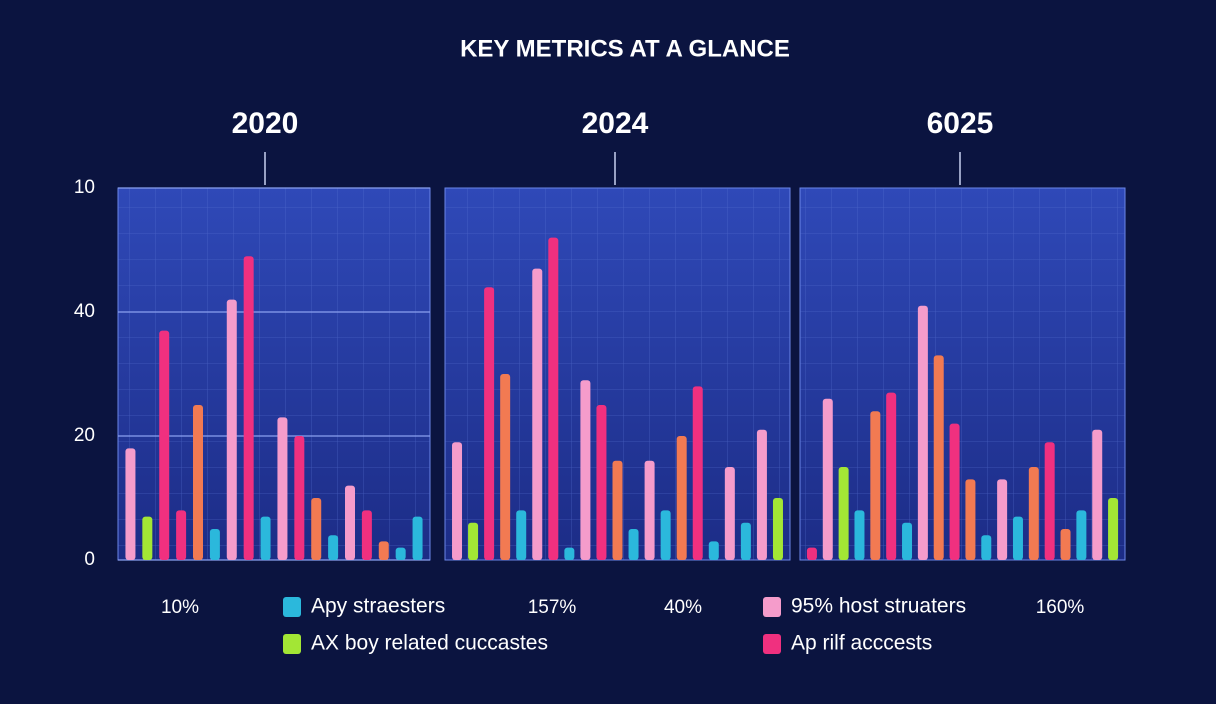 The image size is (1216, 704). I want to click on legend-label: Ap rilf acccests, so click(861, 643).